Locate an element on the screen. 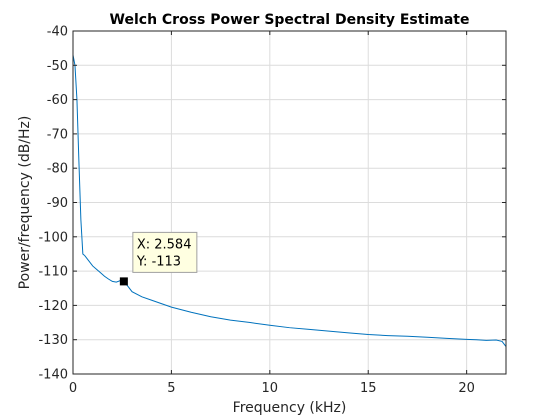  x-axis-label: Frequency (kHz) is located at coordinates (290, 408).